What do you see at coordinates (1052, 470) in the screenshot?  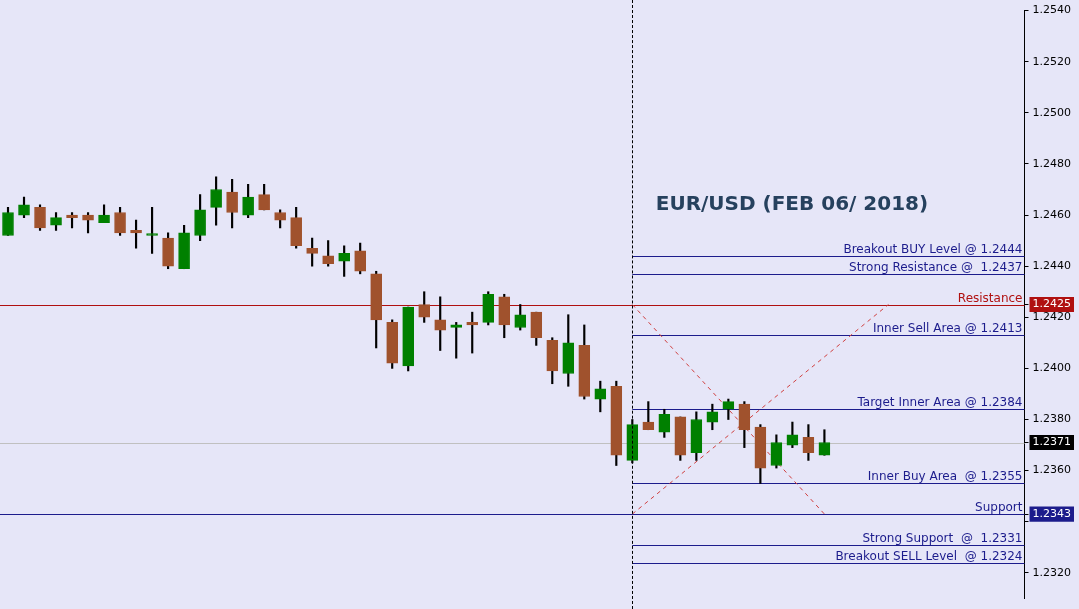 I see `y-tick-label: 1.2360` at bounding box center [1052, 470].